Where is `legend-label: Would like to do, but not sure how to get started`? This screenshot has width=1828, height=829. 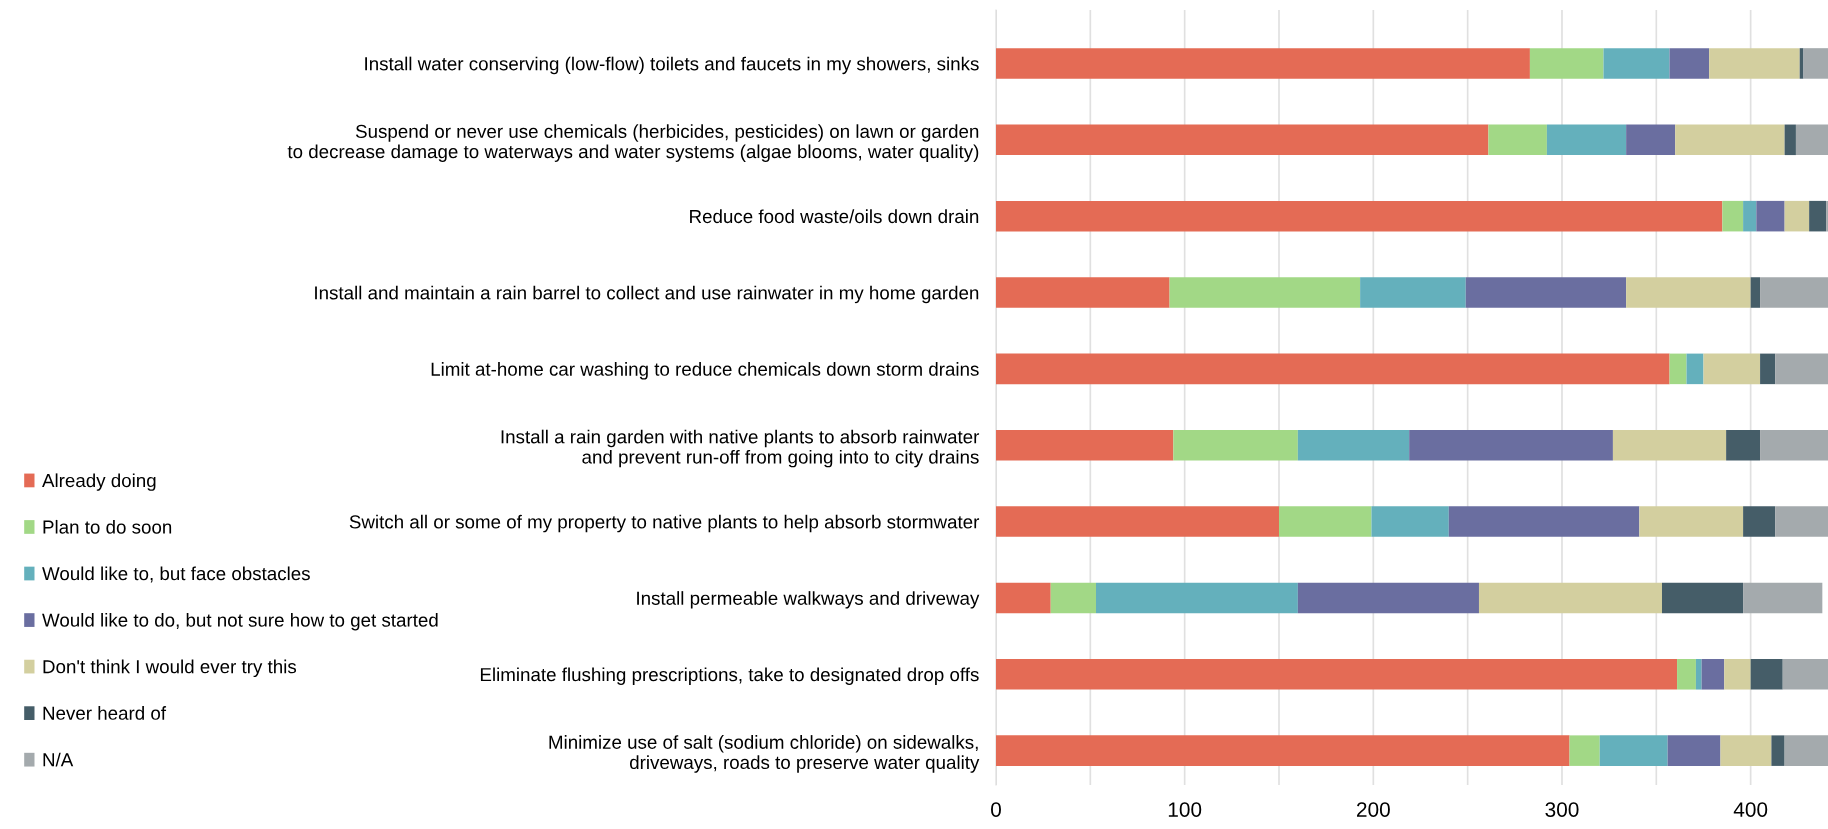
legend-label: Would like to do, but not sure how to get started is located at coordinates (240, 622).